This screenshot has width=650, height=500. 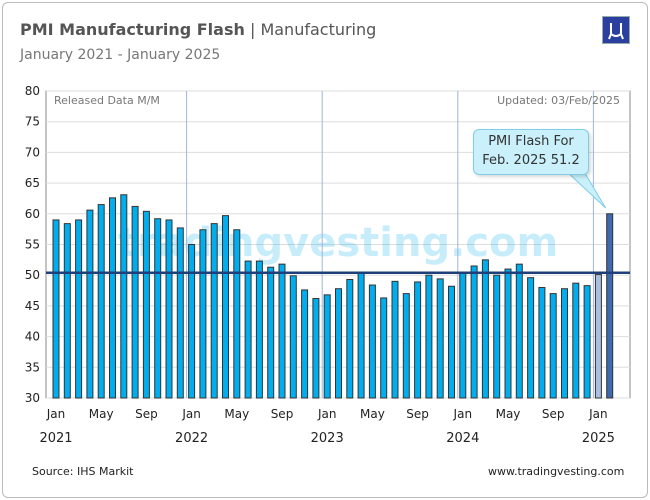 What do you see at coordinates (90, 304) in the screenshot?
I see `bar-apr-2021` at bounding box center [90, 304].